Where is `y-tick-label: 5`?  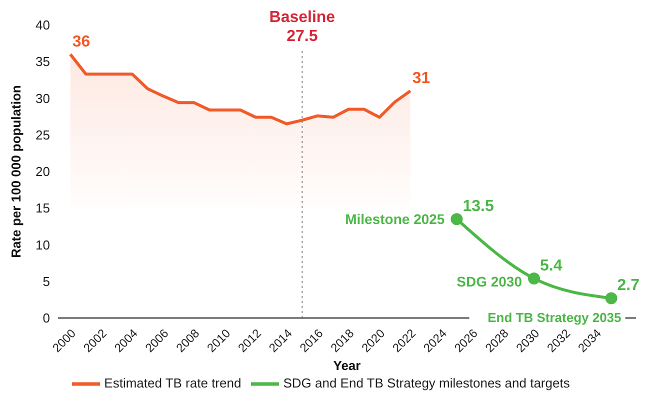
y-tick-label: 5 is located at coordinates (46, 281).